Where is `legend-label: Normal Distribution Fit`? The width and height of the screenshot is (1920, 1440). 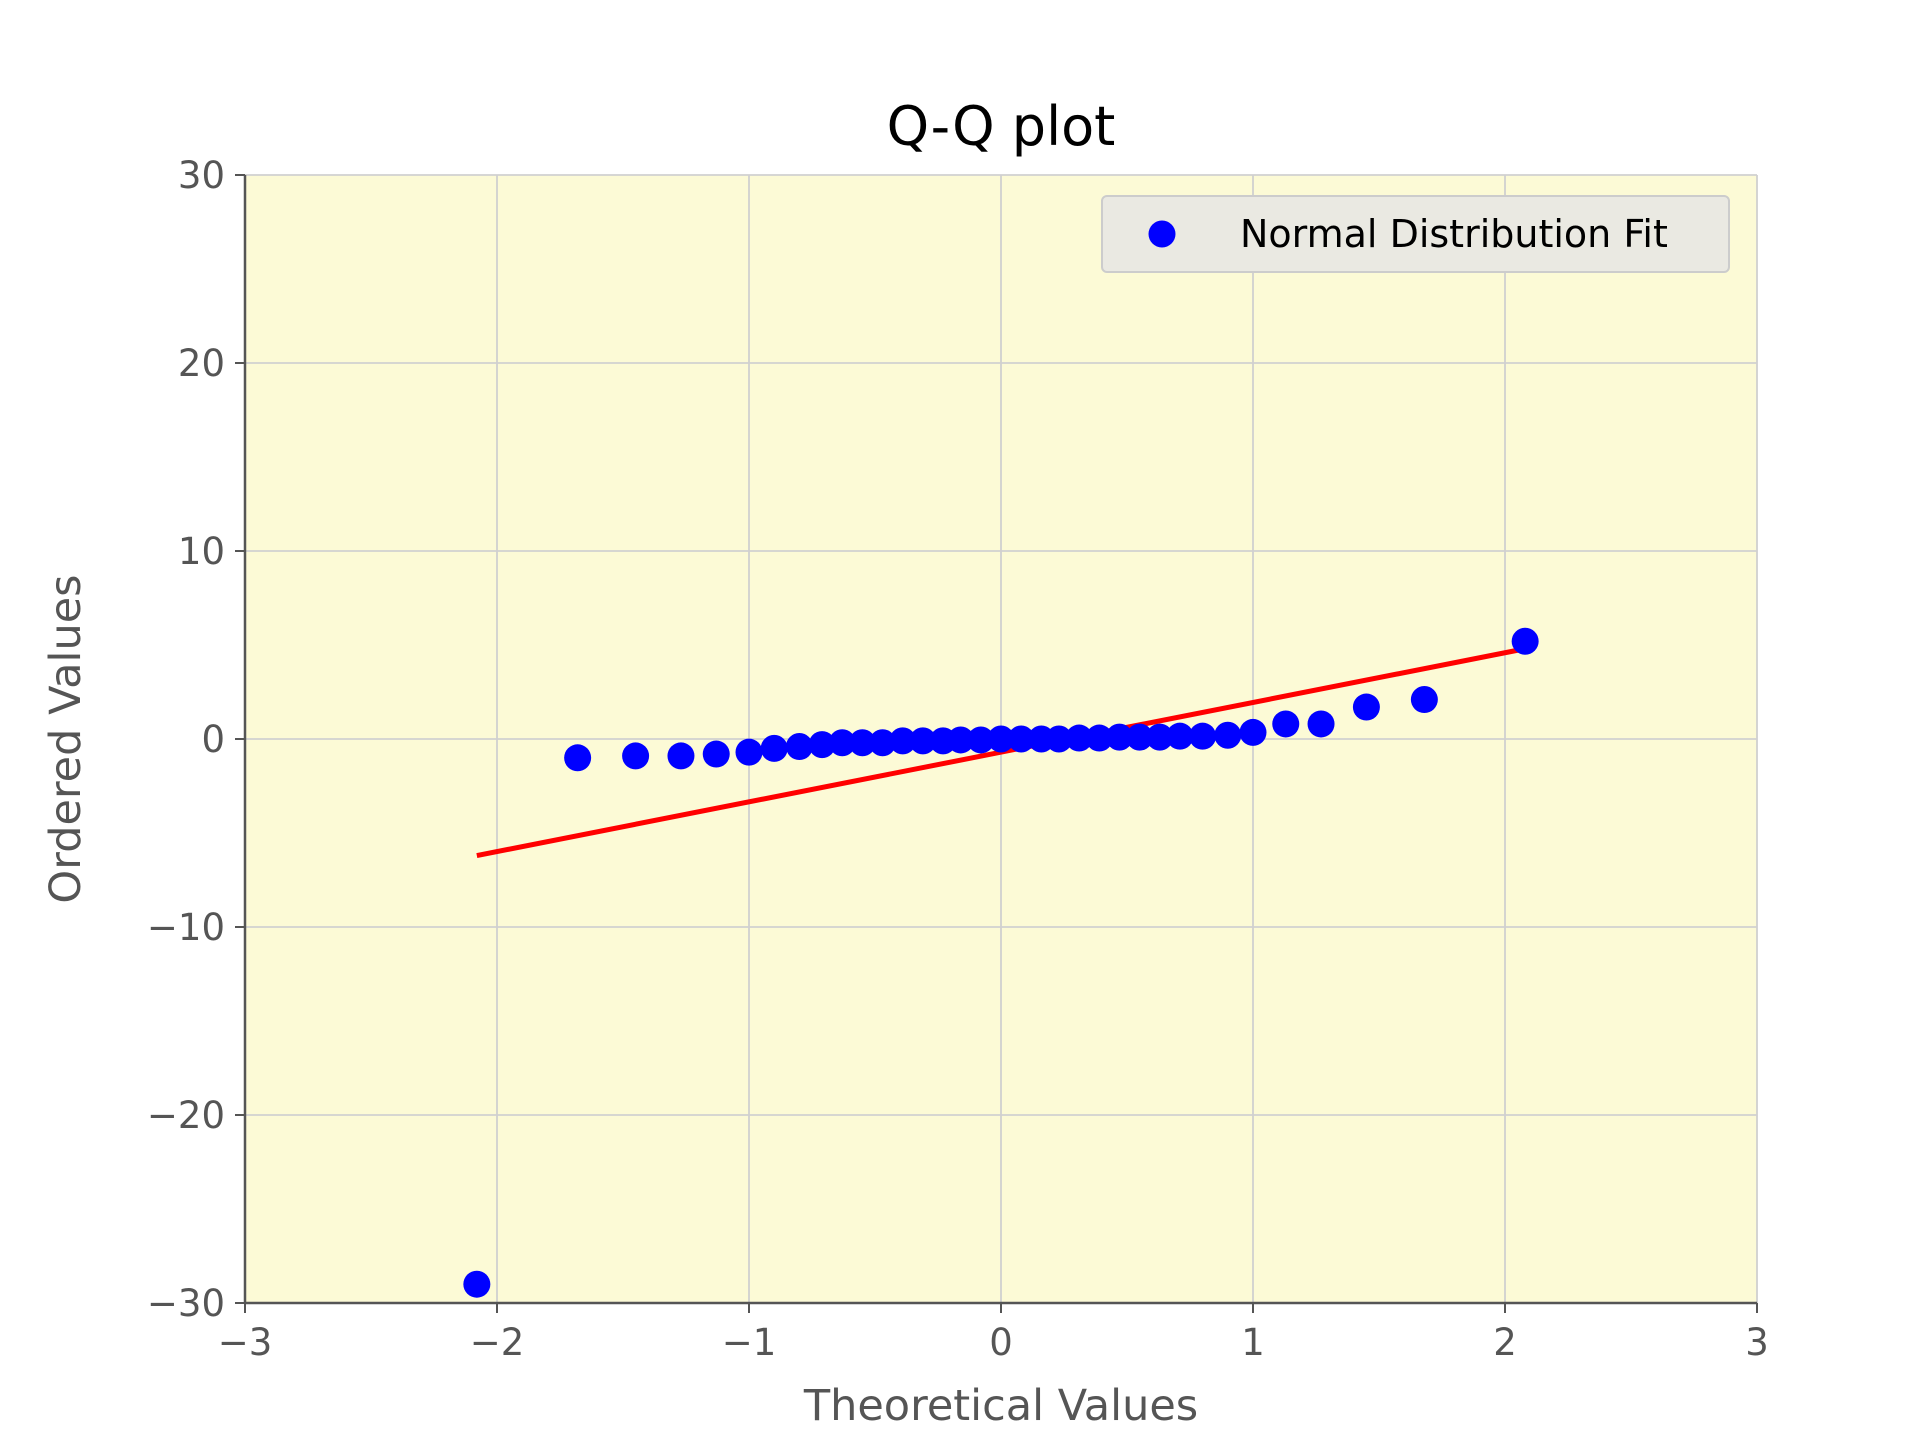
legend-label: Normal Distribution Fit is located at coordinates (1454, 234).